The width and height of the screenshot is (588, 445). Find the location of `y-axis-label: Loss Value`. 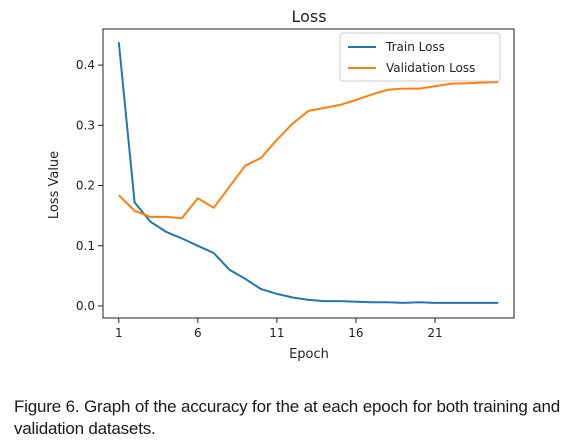

y-axis-label: Loss Value is located at coordinates (54, 185).